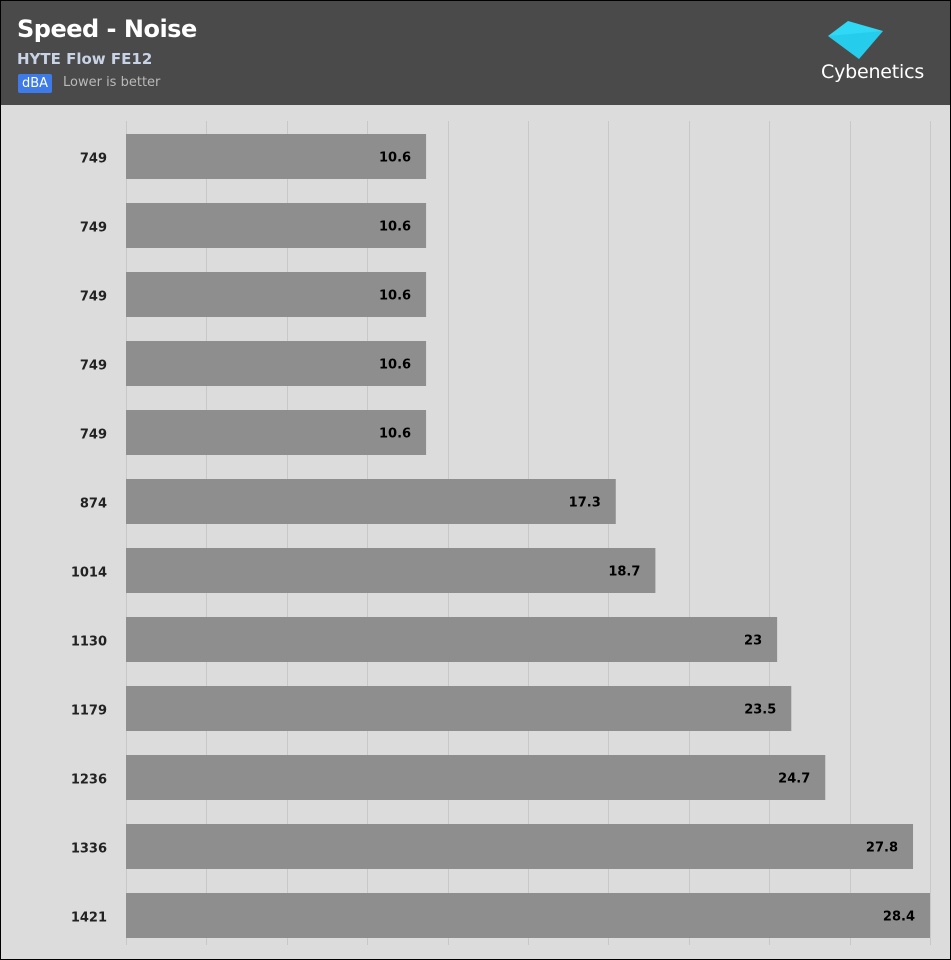 The image size is (951, 960). Describe the element at coordinates (585, 503) in the screenshot. I see `bar-value-label: 17.3` at that location.